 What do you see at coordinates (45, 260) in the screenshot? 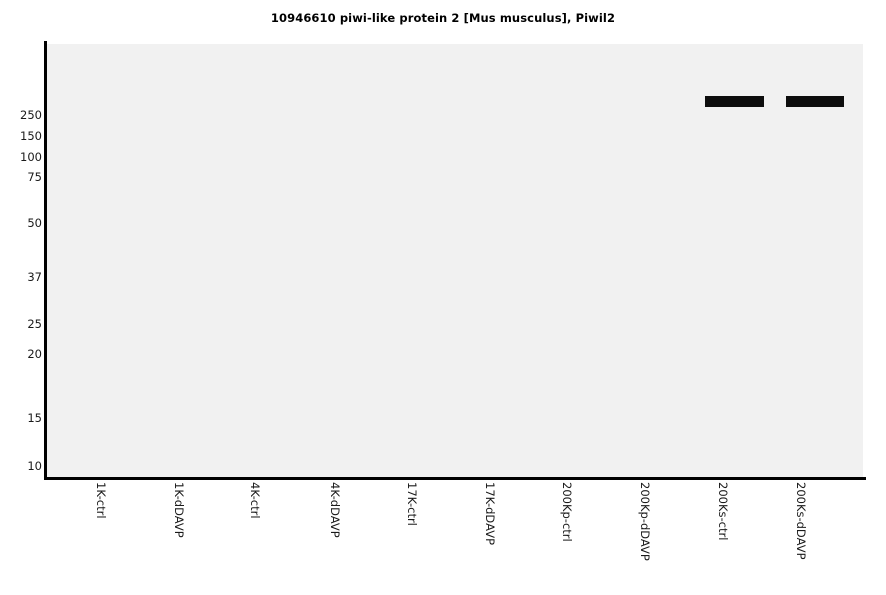
I see `y-axis-line` at bounding box center [45, 260].